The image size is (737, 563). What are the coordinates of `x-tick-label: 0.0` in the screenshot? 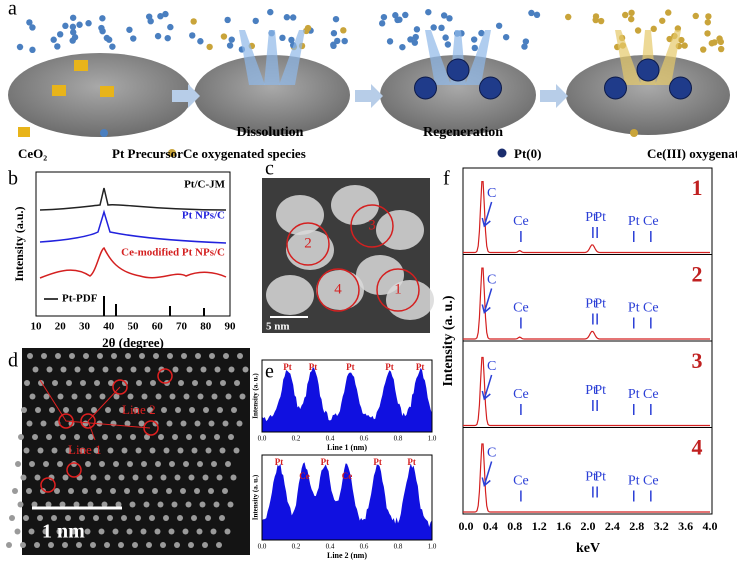 It's located at (262, 439).